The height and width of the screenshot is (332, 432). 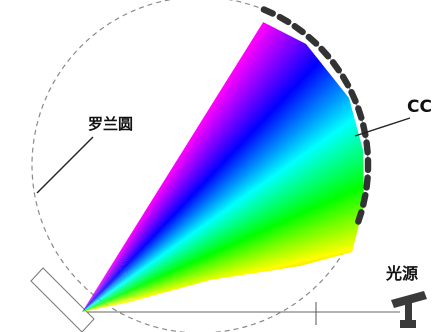 What do you see at coordinates (419, 107) in the screenshot?
I see `ccd-label: CC` at bounding box center [419, 107].